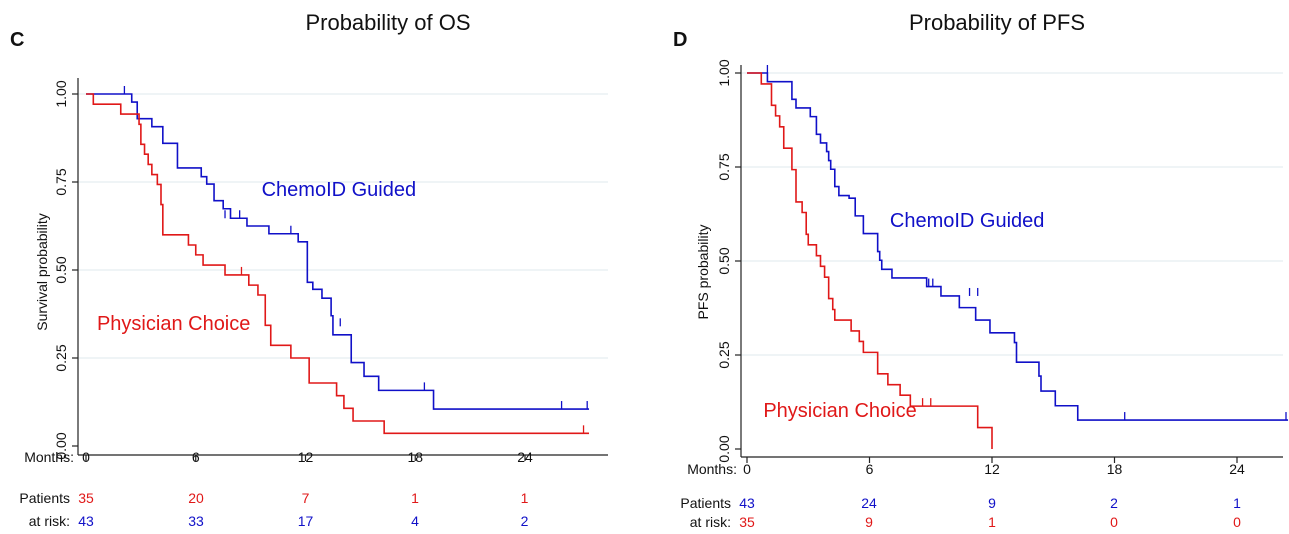 This screenshot has width=1289, height=534. Describe the element at coordinates (387, 22) in the screenshot. I see `chart-title: Probability of OS` at that location.